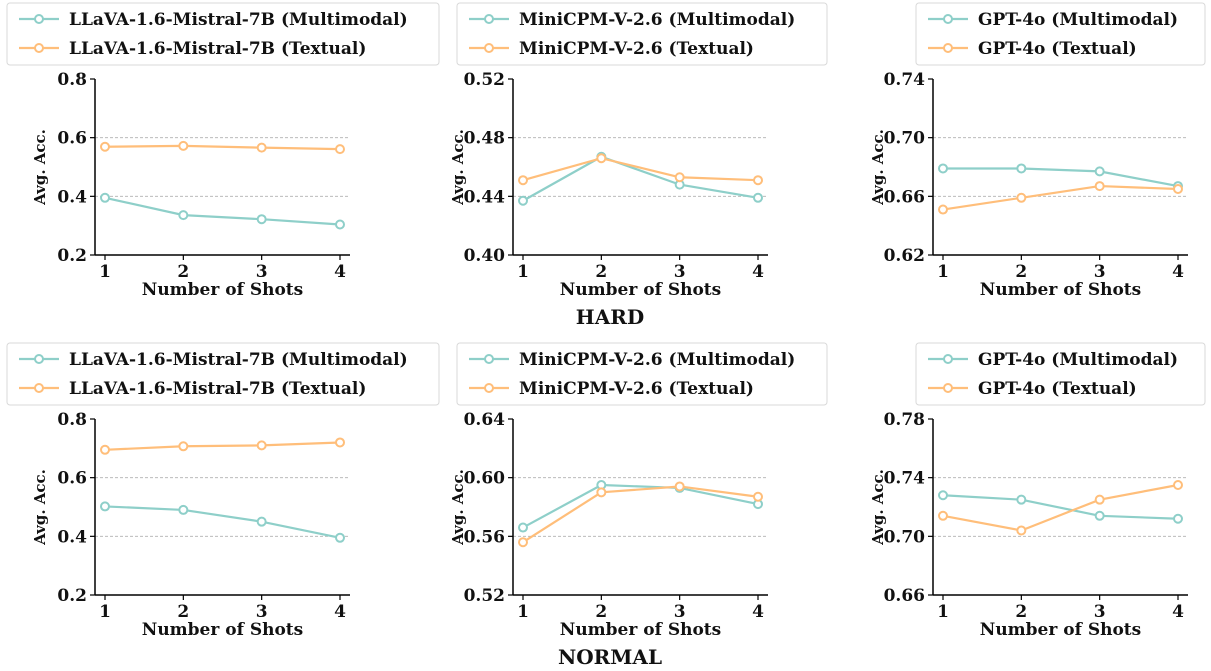 This screenshot has height=671, width=1211. Describe the element at coordinates (485, 420) in the screenshot. I see `y-tick-label: 0.64` at that location.